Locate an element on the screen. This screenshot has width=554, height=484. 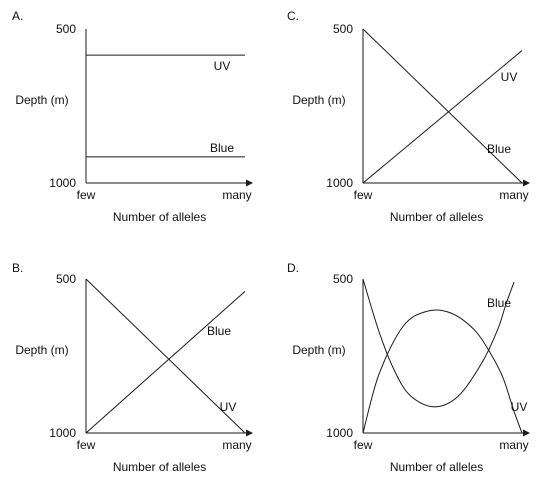
panel-label: A. is located at coordinates (17, 16).